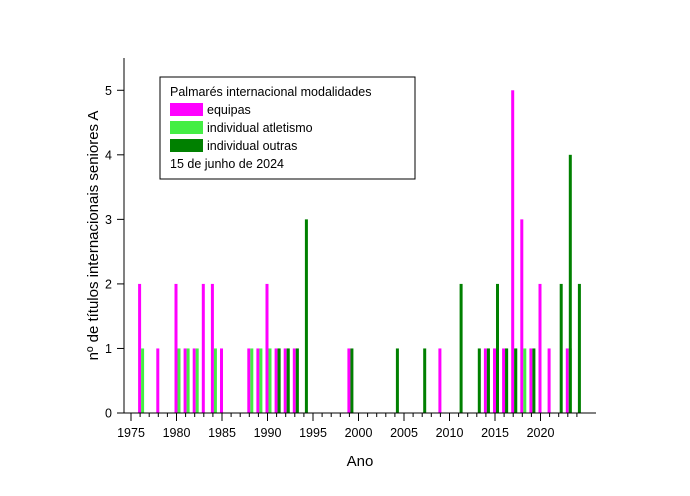 The image size is (690, 496). What do you see at coordinates (276, 380) in the screenshot?
I see `bar-equipas-1992` at bounding box center [276, 380].